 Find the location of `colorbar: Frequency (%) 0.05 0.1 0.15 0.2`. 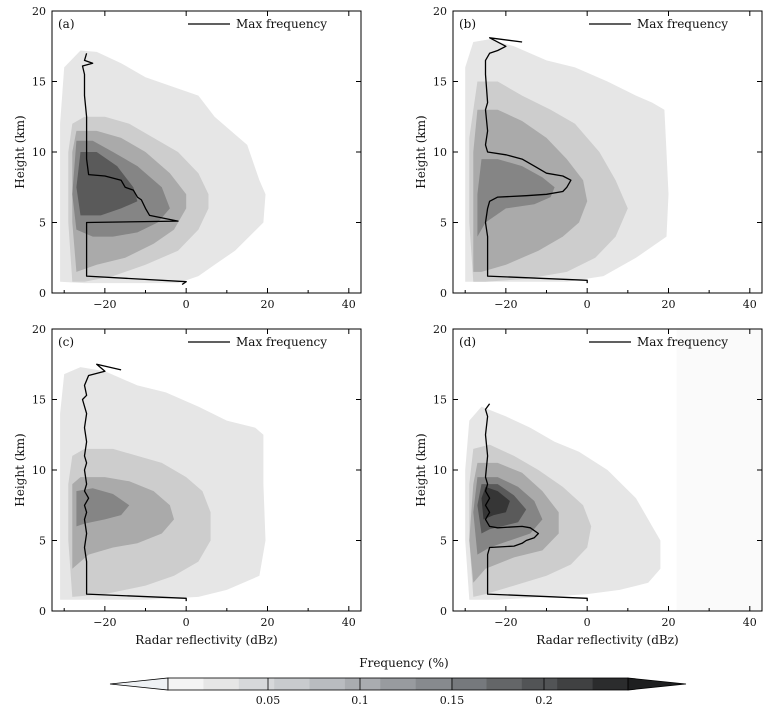

colorbar: Frequency (%) 0.05 0.1 0.15 0.2 is located at coordinates (398, 681).